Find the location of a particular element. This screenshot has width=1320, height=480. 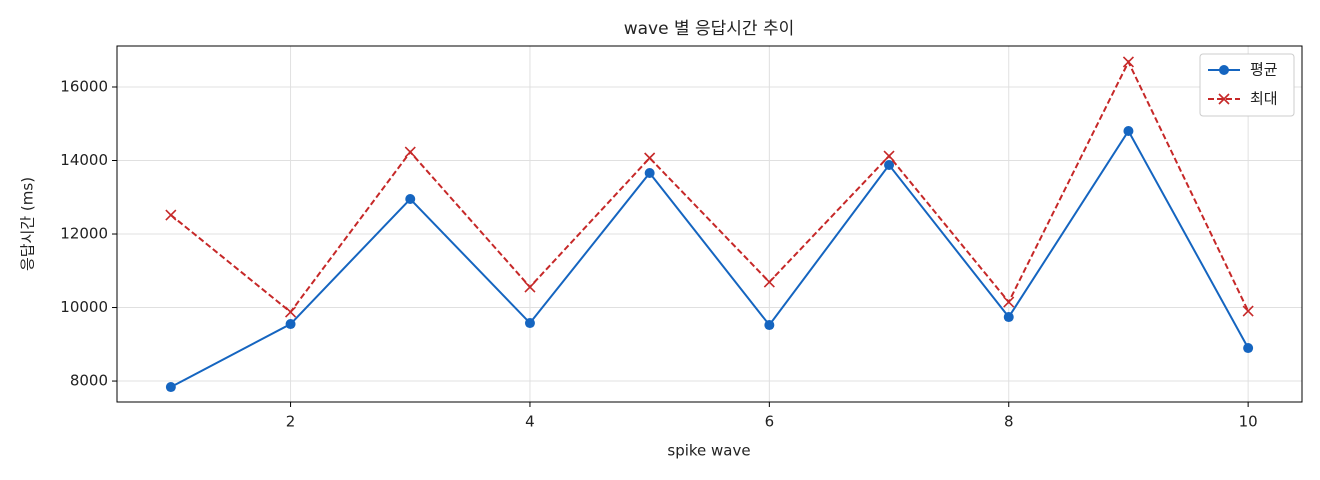

y-tick-label: 12000 is located at coordinates (84, 234).